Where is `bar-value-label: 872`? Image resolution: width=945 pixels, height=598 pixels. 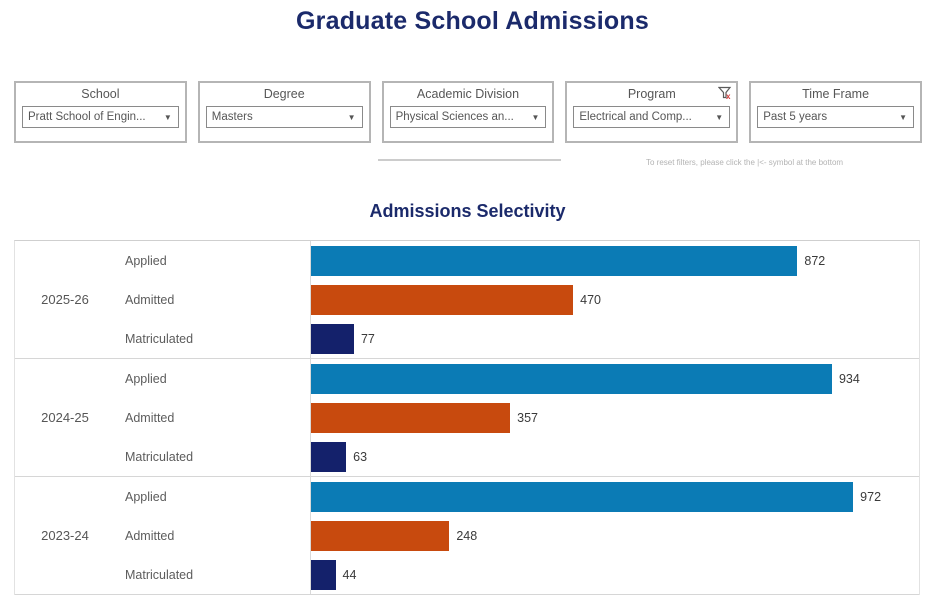
bar-value-label: 872 is located at coordinates (815, 260).